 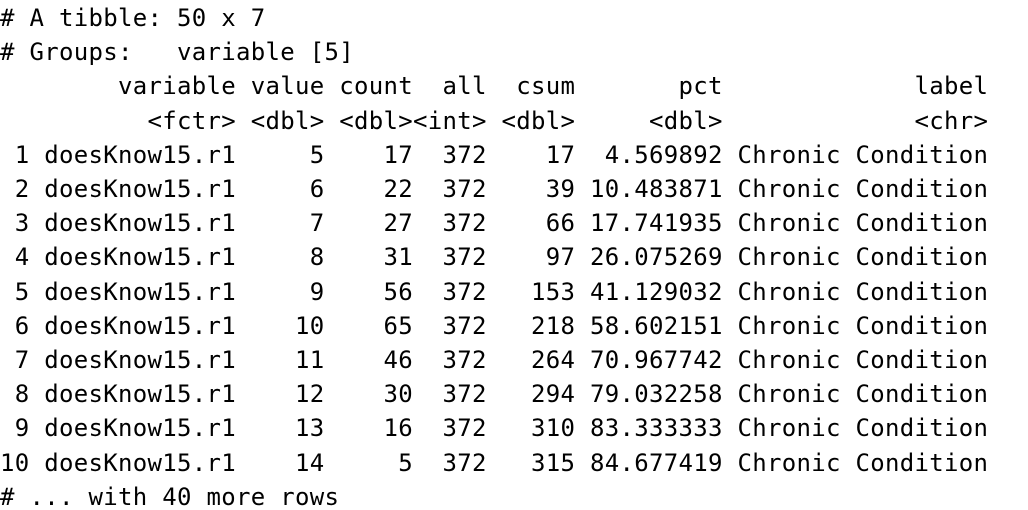 What do you see at coordinates (560, 189) in the screenshot?
I see `table-cell: 39` at bounding box center [560, 189].